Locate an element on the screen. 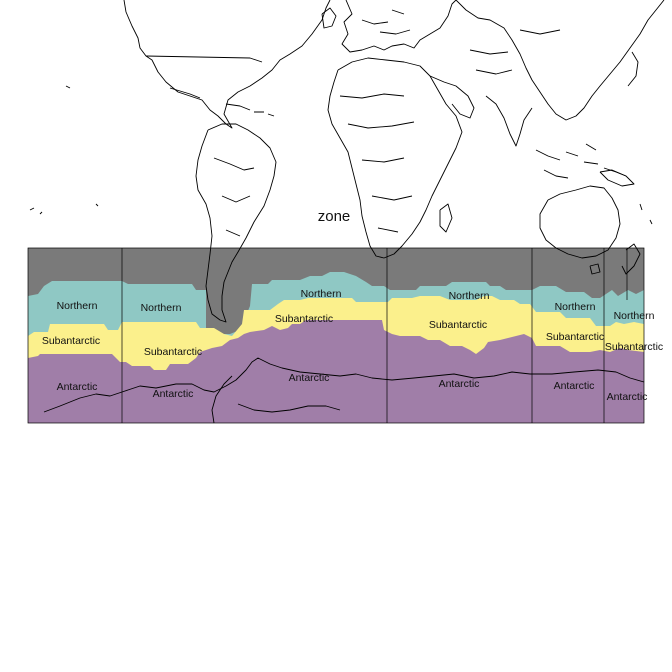  us-border is located at coordinates (204, 59).